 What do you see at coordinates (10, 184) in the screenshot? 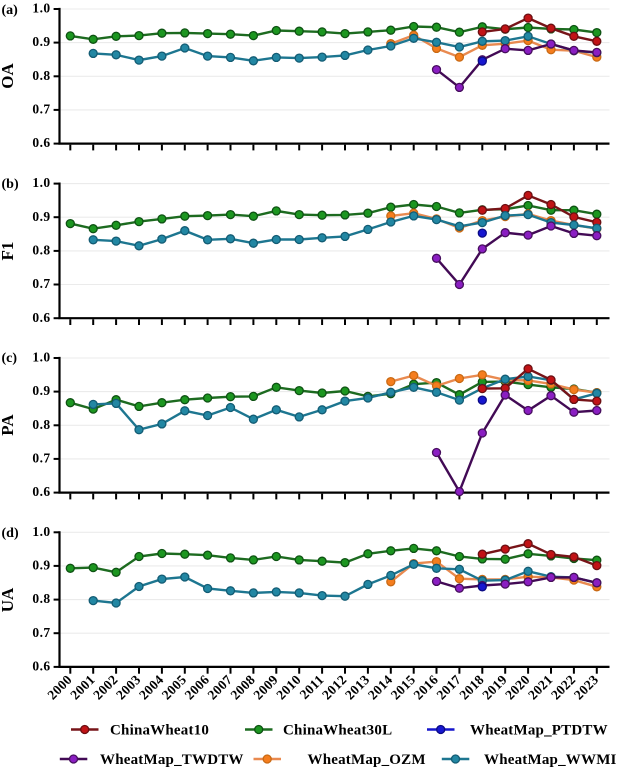
I see `svg-text: (b)` at bounding box center [10, 184].